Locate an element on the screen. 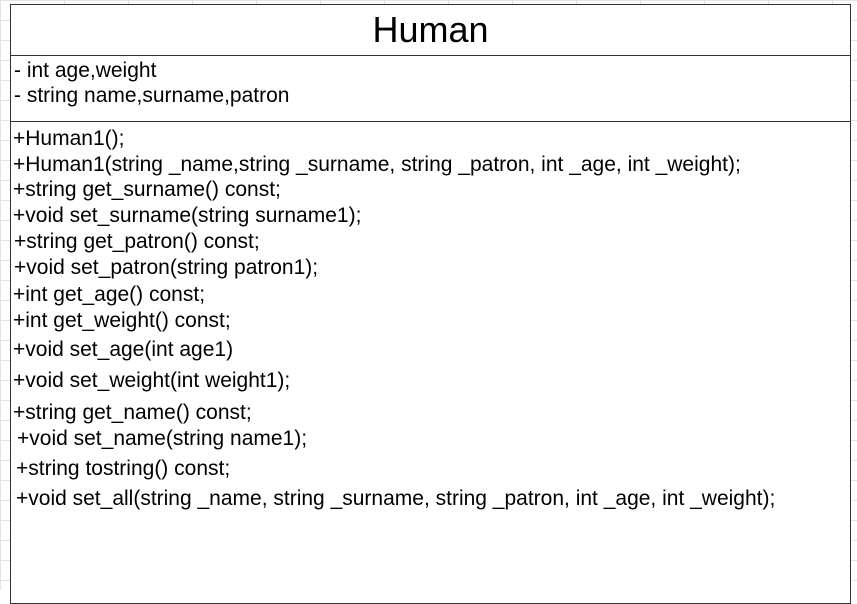 The height and width of the screenshot is (604, 857). method-item: +void set_patron(string patron1); is located at coordinates (166, 267).